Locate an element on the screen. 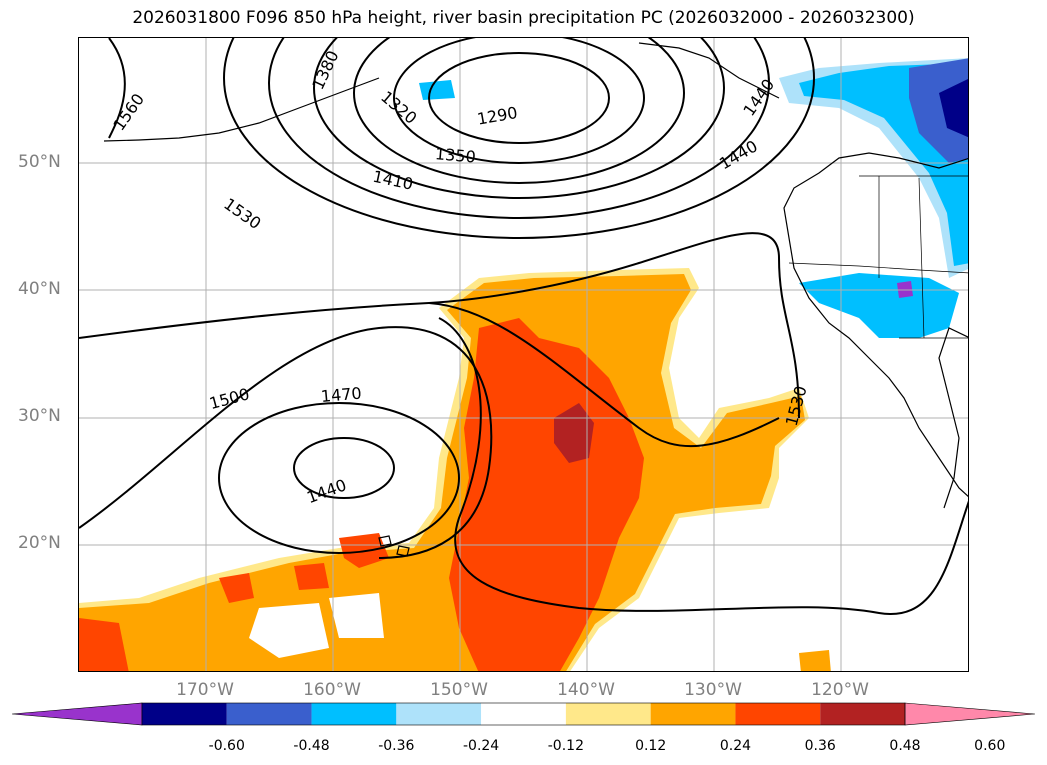  lat-label-20n: 20°N is located at coordinates (39, 543).